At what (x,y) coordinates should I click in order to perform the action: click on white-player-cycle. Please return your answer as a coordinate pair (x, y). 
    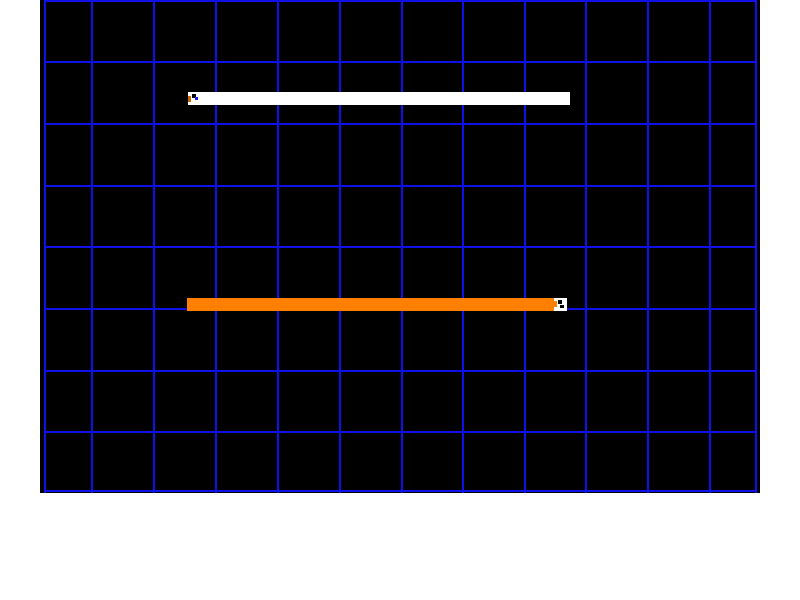
    Looking at the image, I should click on (194, 98).